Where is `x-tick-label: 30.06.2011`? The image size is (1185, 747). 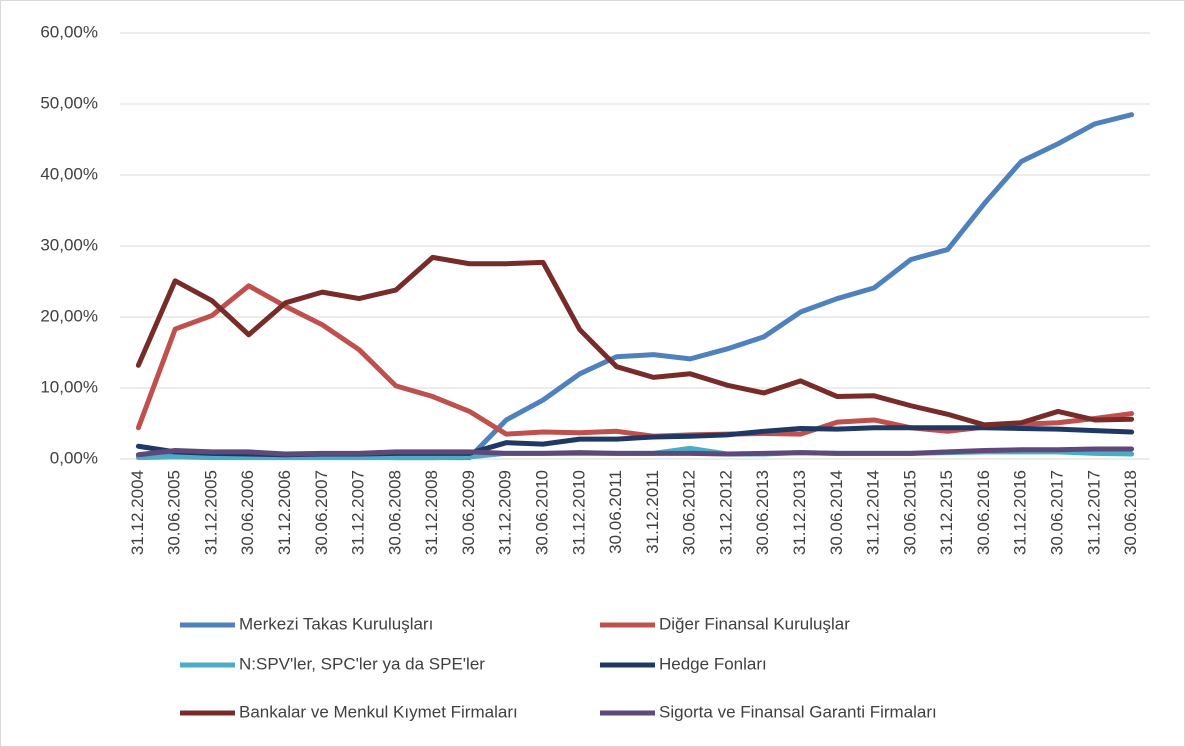
x-tick-label: 30.06.2011 is located at coordinates (615, 512).